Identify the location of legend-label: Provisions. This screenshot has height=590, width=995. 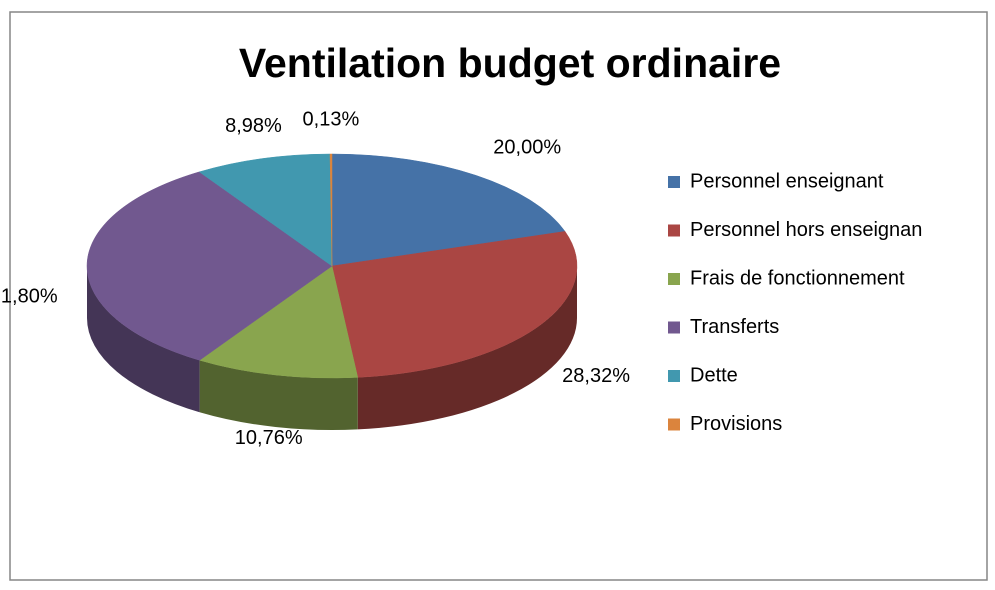
(736, 424).